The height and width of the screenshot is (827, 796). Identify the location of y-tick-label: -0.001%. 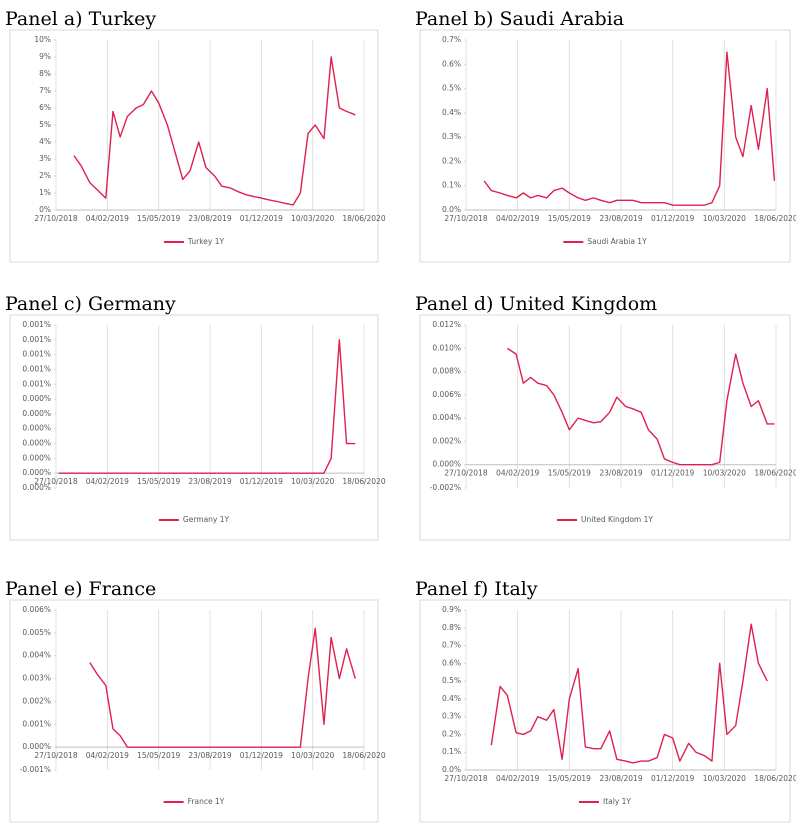
(35, 769).